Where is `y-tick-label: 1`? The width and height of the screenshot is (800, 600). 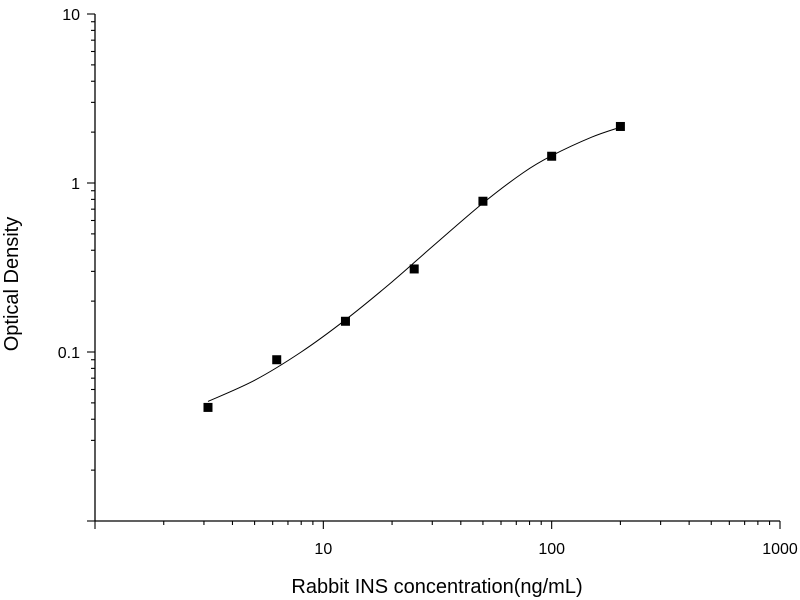
y-tick-label: 1 is located at coordinates (75, 184).